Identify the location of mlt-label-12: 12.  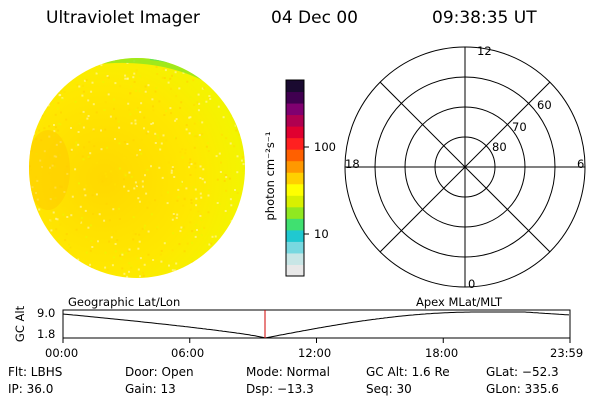
(484, 51).